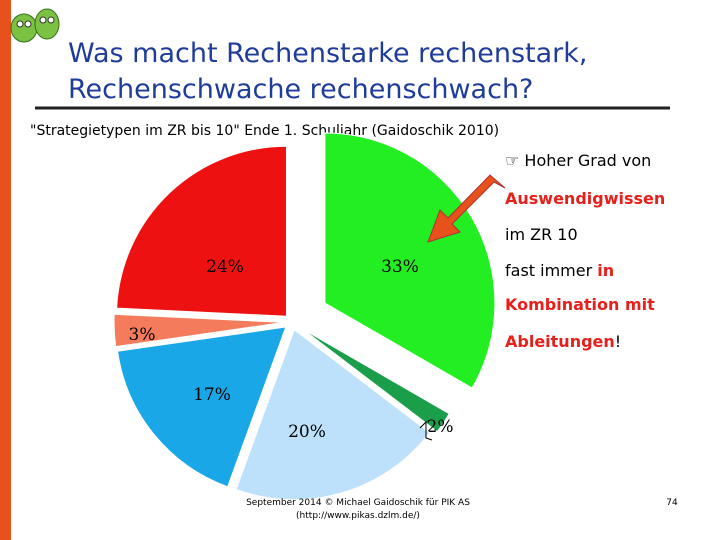 This screenshot has width=720, height=540. I want to click on title-line: Was macht Rechenstarke rechenstark,, so click(327, 53).